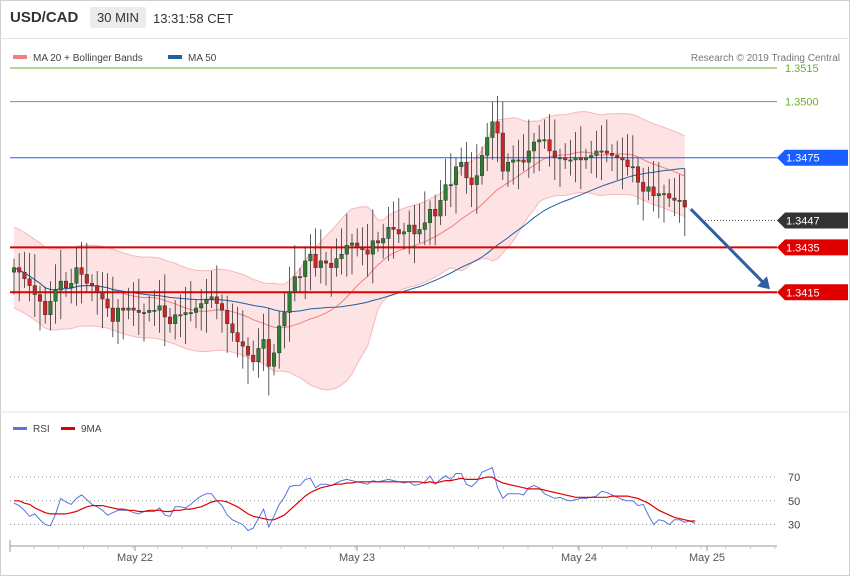 This screenshot has height=576, width=850. What do you see at coordinates (763, 283) in the screenshot?
I see `forecast-arrow-head` at bounding box center [763, 283].